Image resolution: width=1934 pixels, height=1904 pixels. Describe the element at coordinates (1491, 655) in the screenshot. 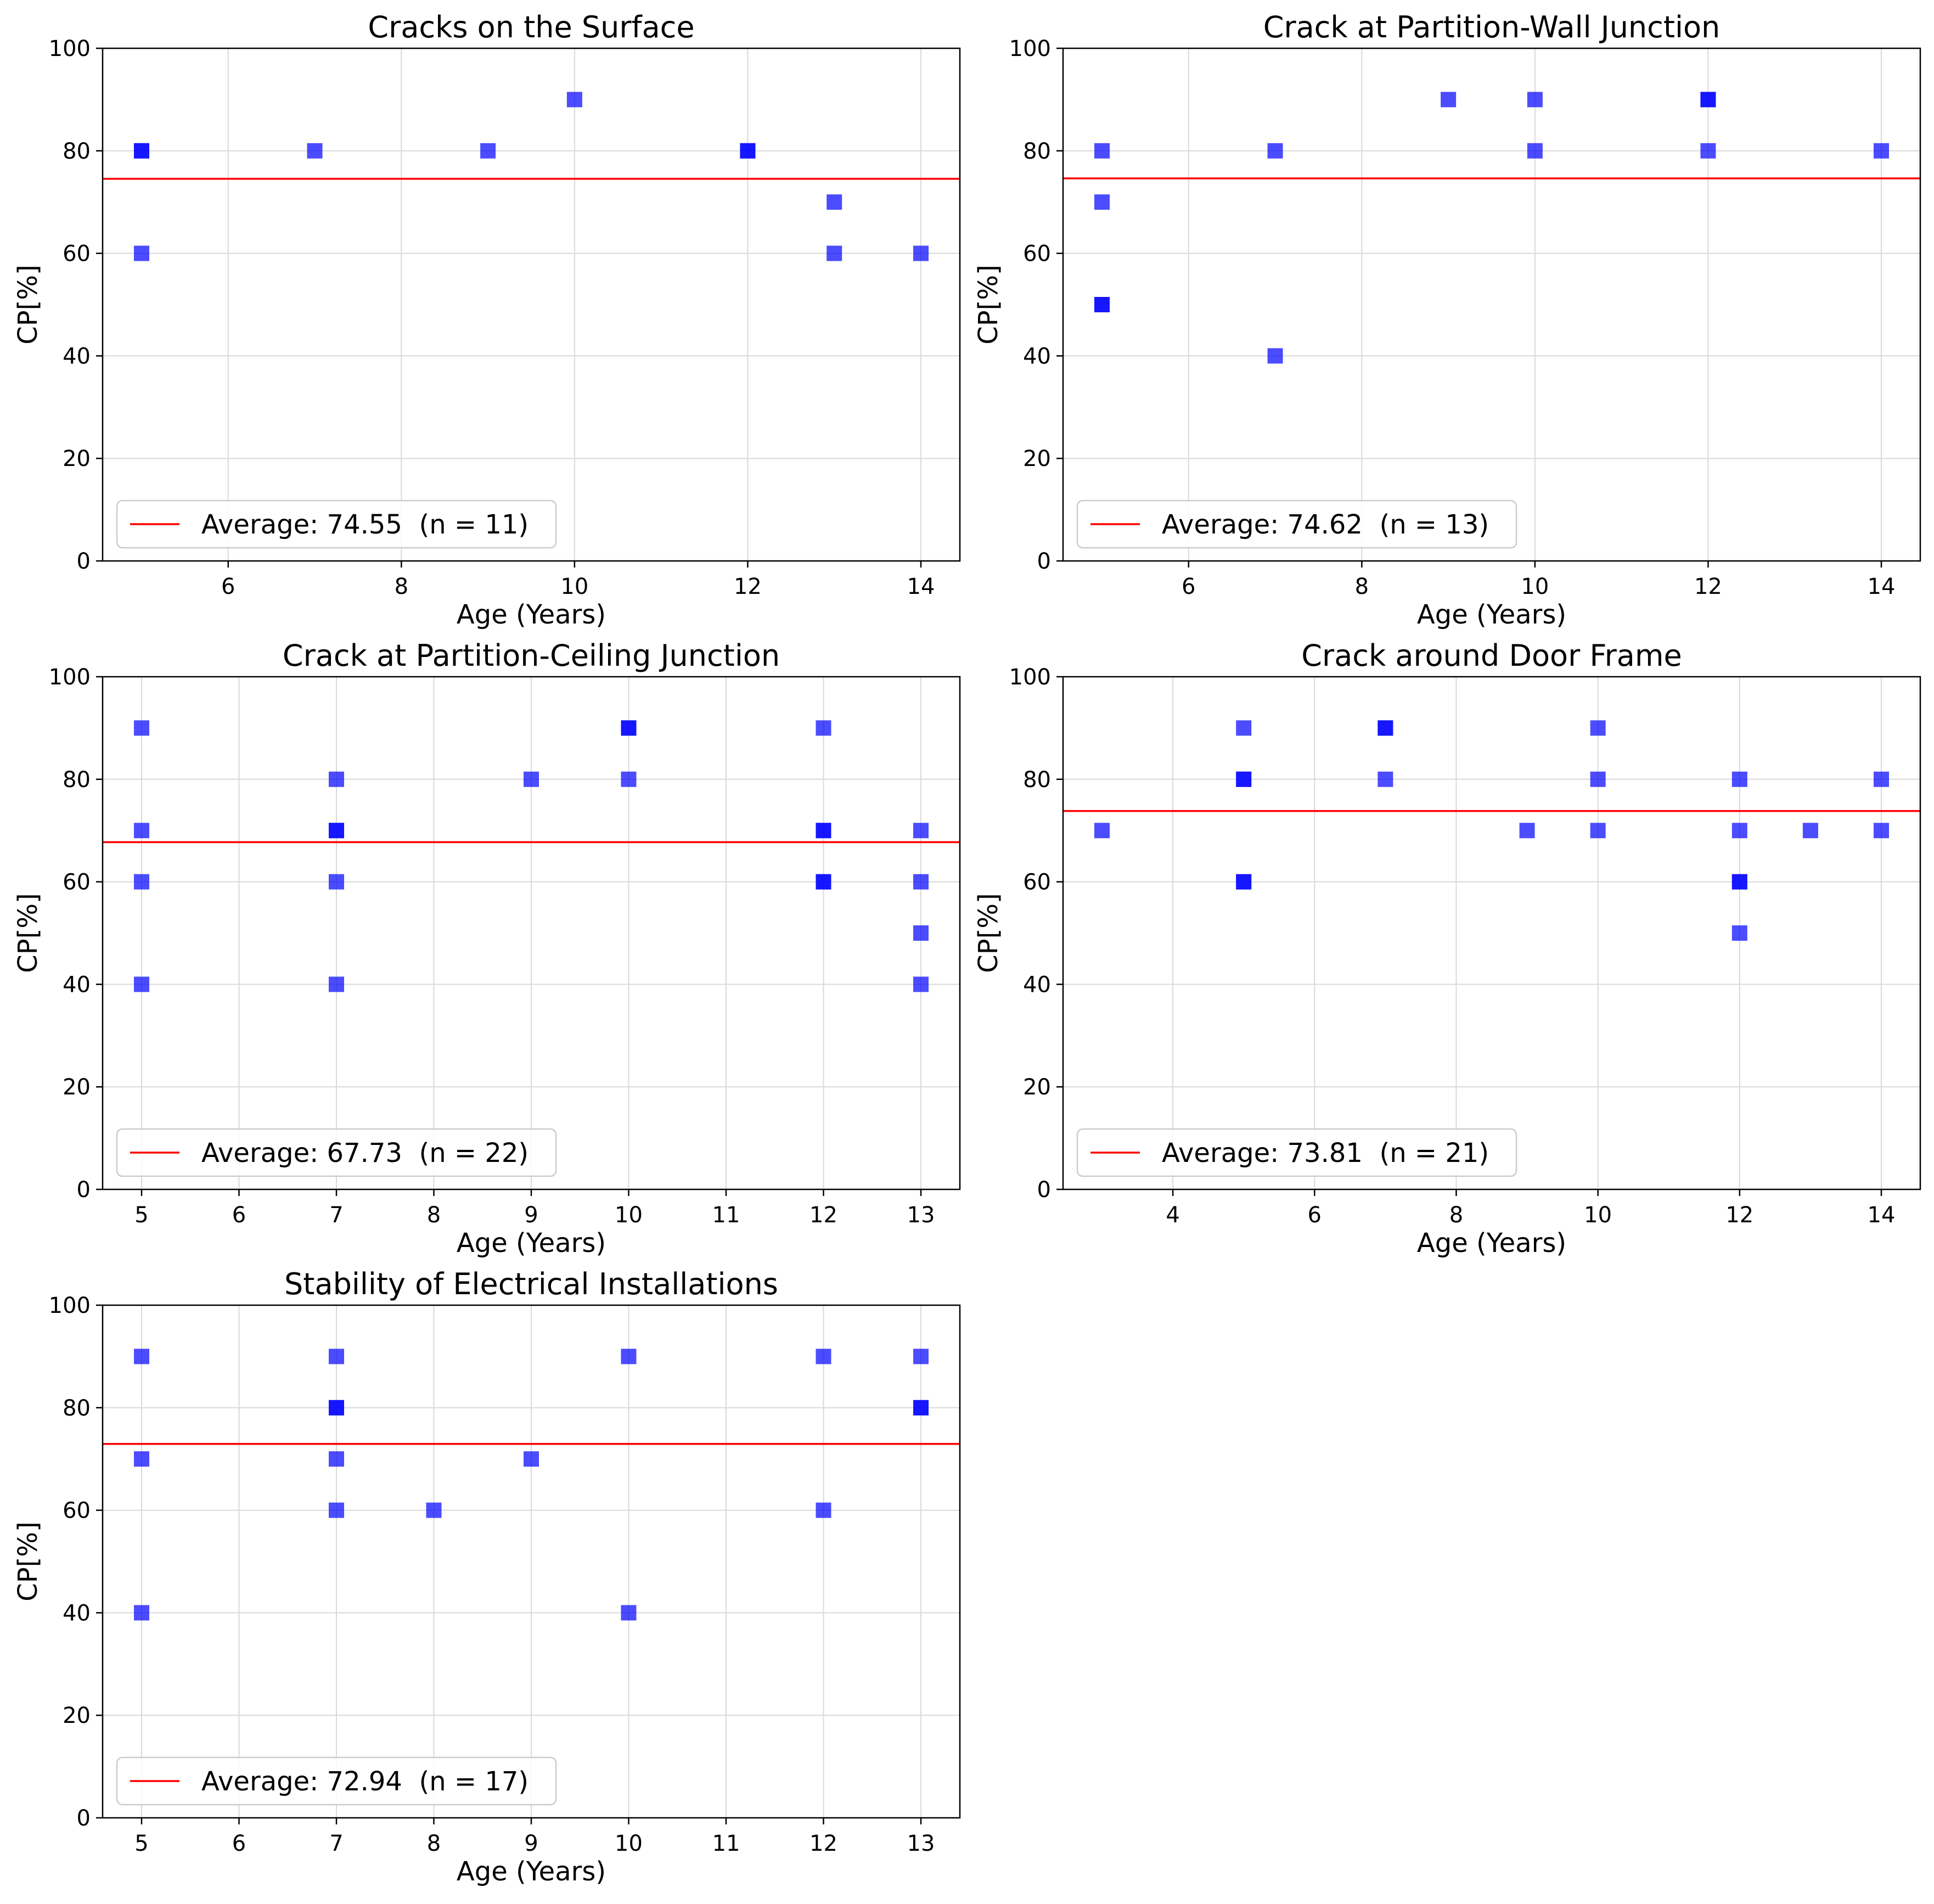

I see `chart-title: Crack around Door Frame` at that location.